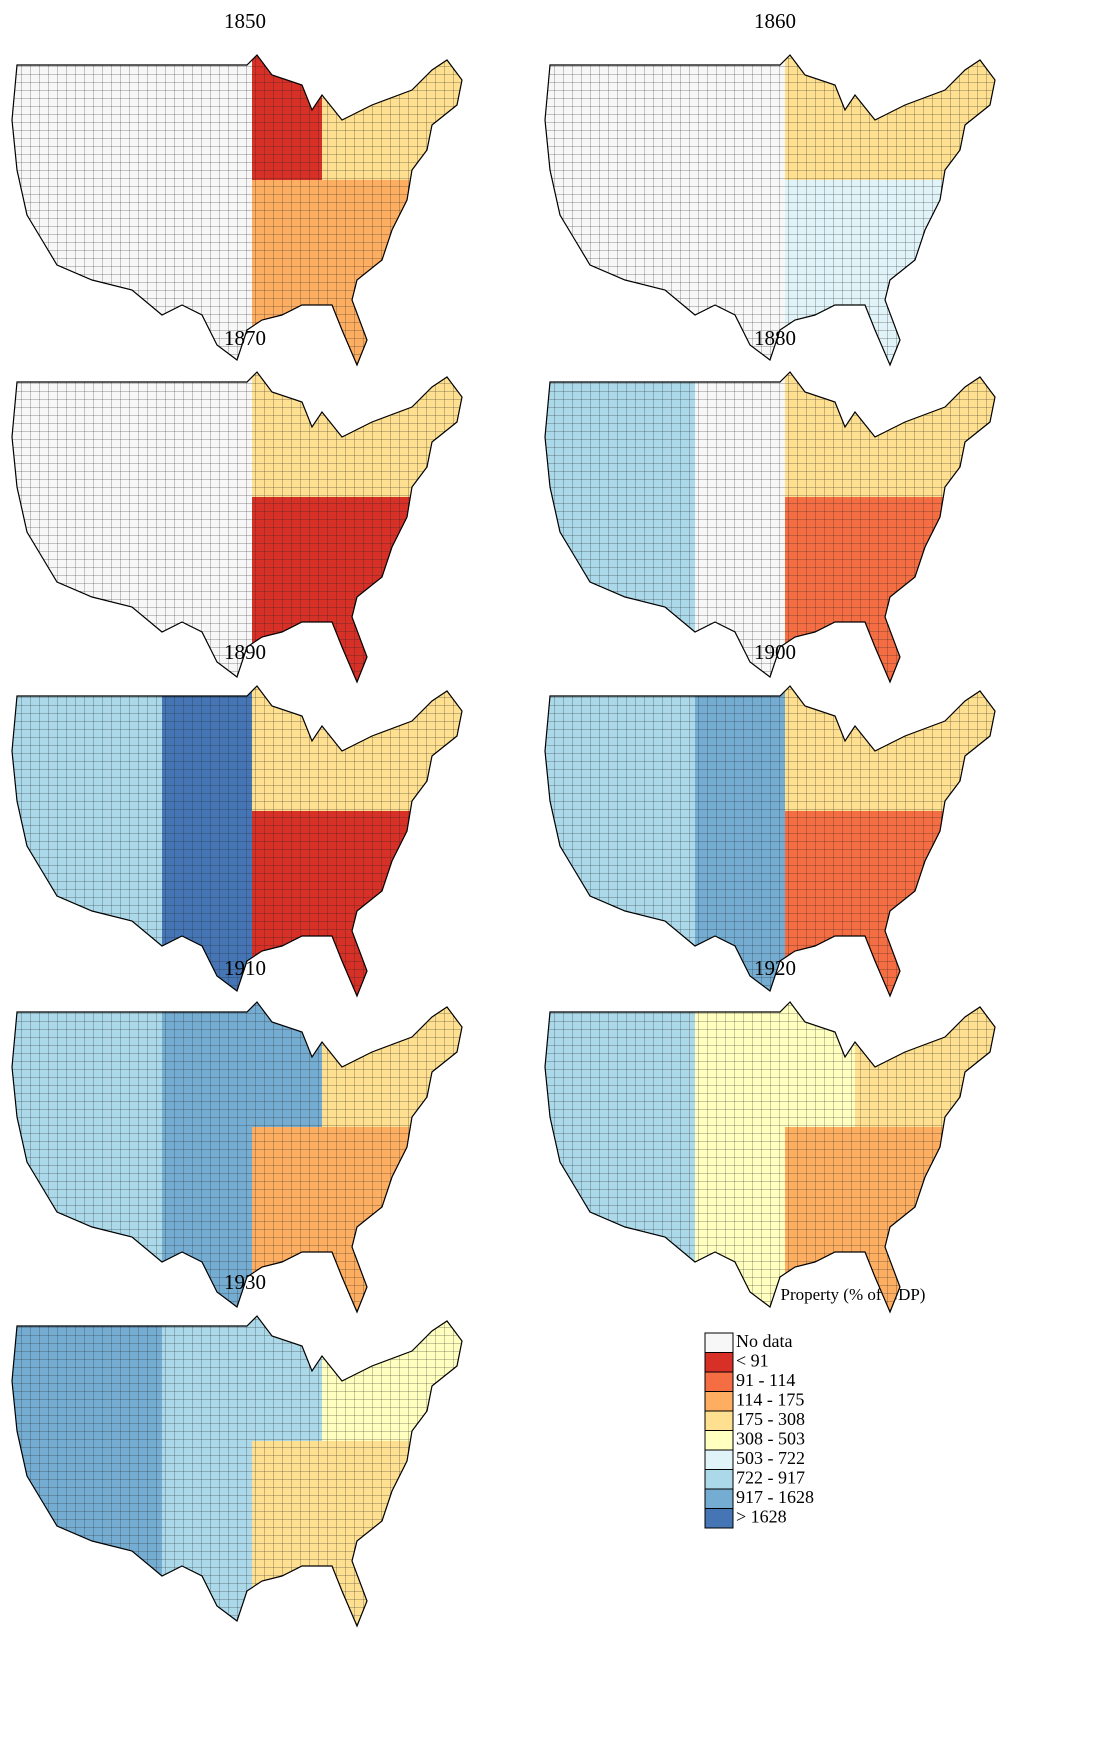 The height and width of the screenshot is (1742, 1107). What do you see at coordinates (775, 338) in the screenshot?
I see `map-title: 1880` at bounding box center [775, 338].